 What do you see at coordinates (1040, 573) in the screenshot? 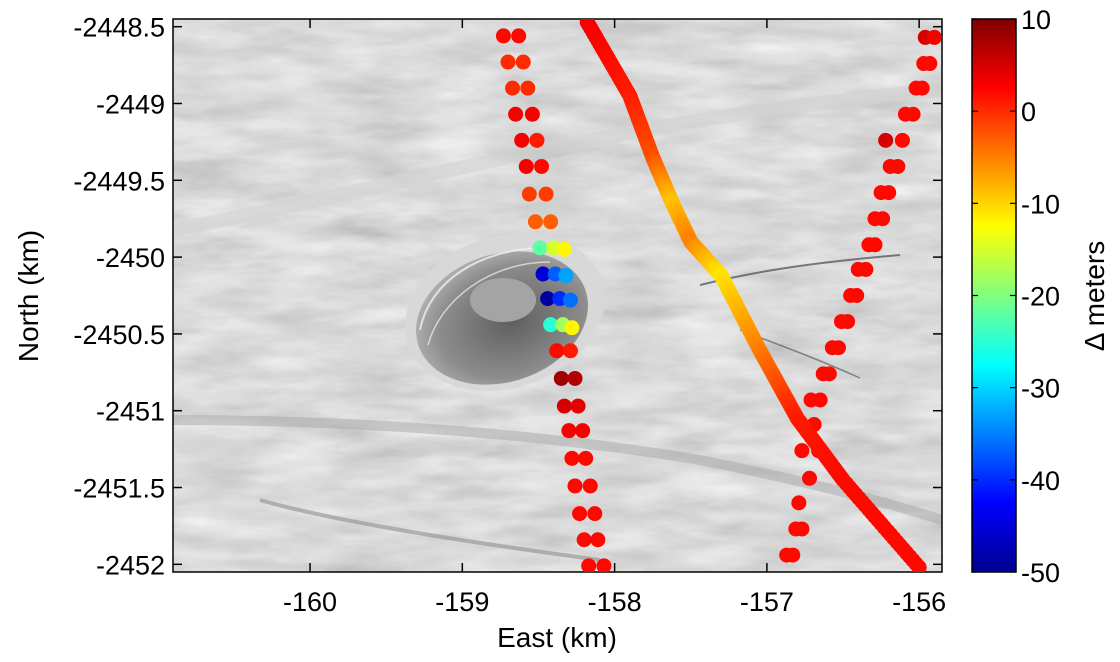
I see `colorbar-tick-label: -50` at bounding box center [1040, 573].